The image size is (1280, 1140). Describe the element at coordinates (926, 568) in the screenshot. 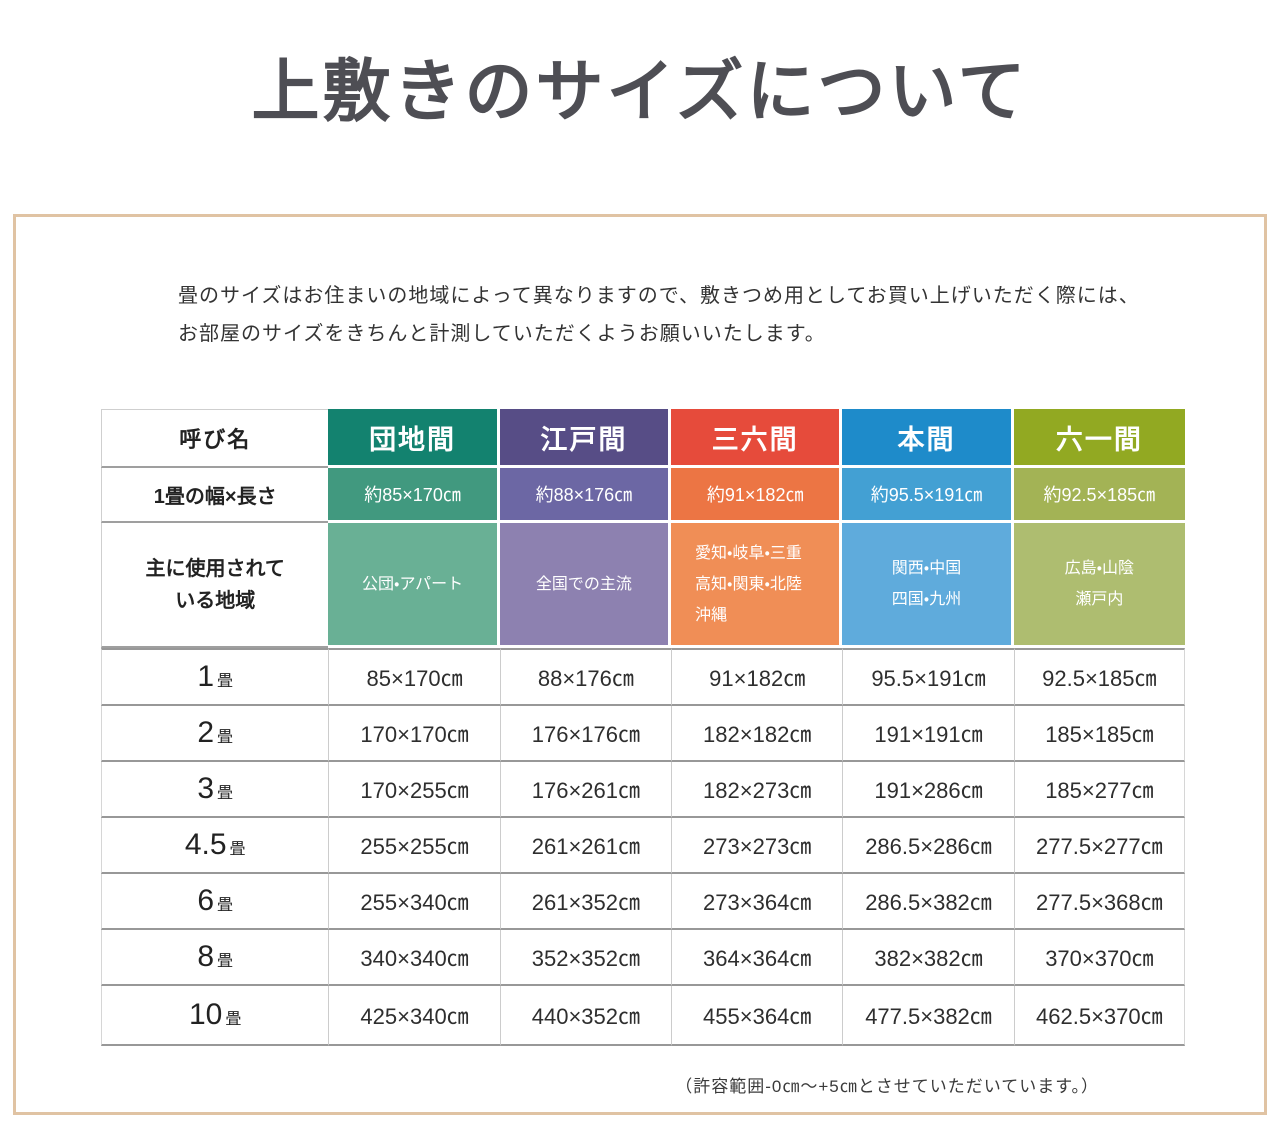

I see `region-line: 関西・中国` at that location.